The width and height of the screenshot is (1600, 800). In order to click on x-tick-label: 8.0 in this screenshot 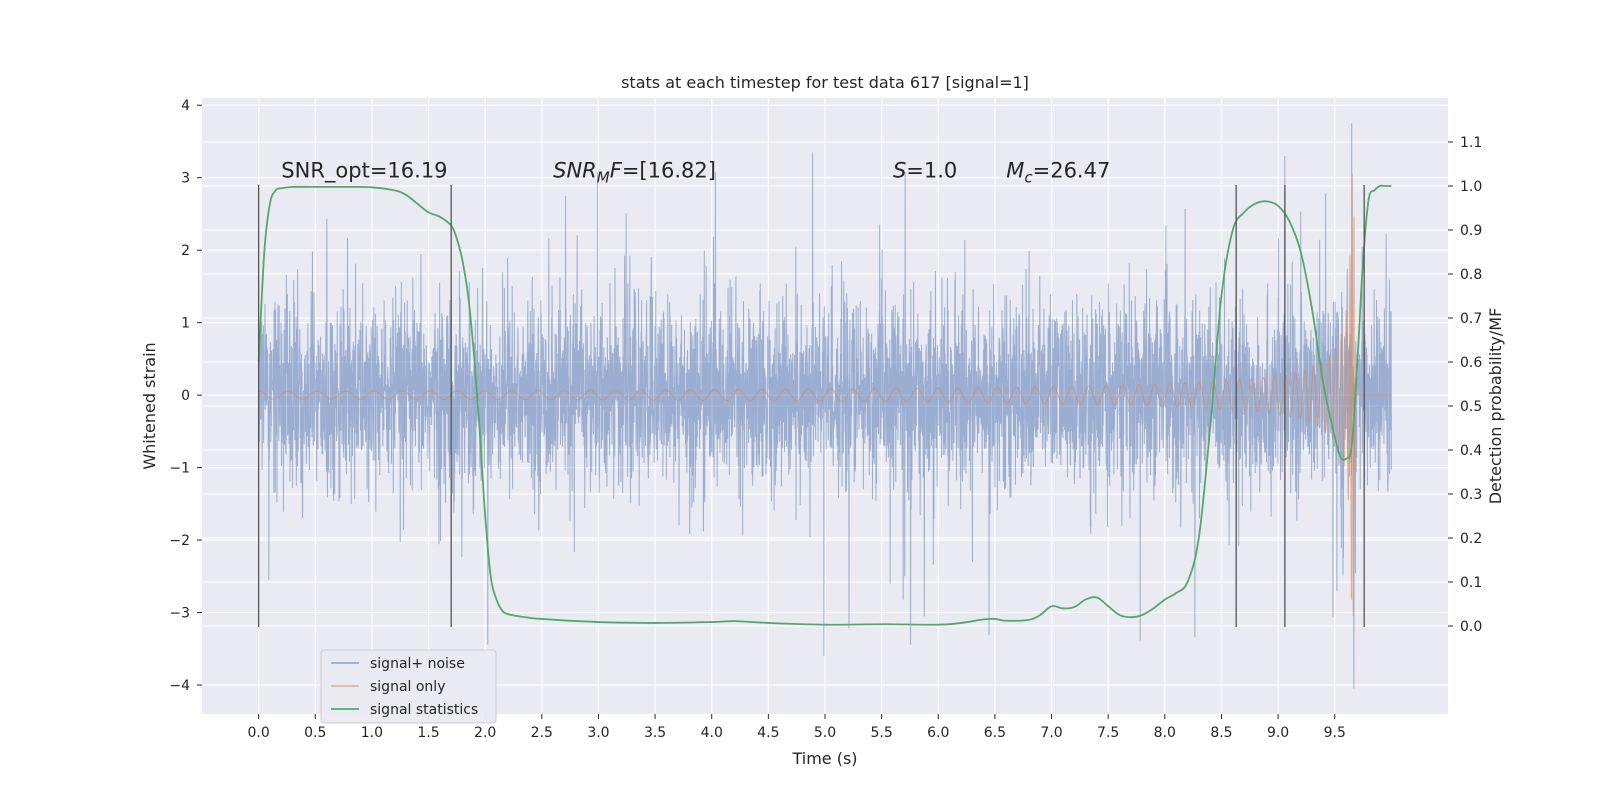, I will do `click(1165, 733)`.